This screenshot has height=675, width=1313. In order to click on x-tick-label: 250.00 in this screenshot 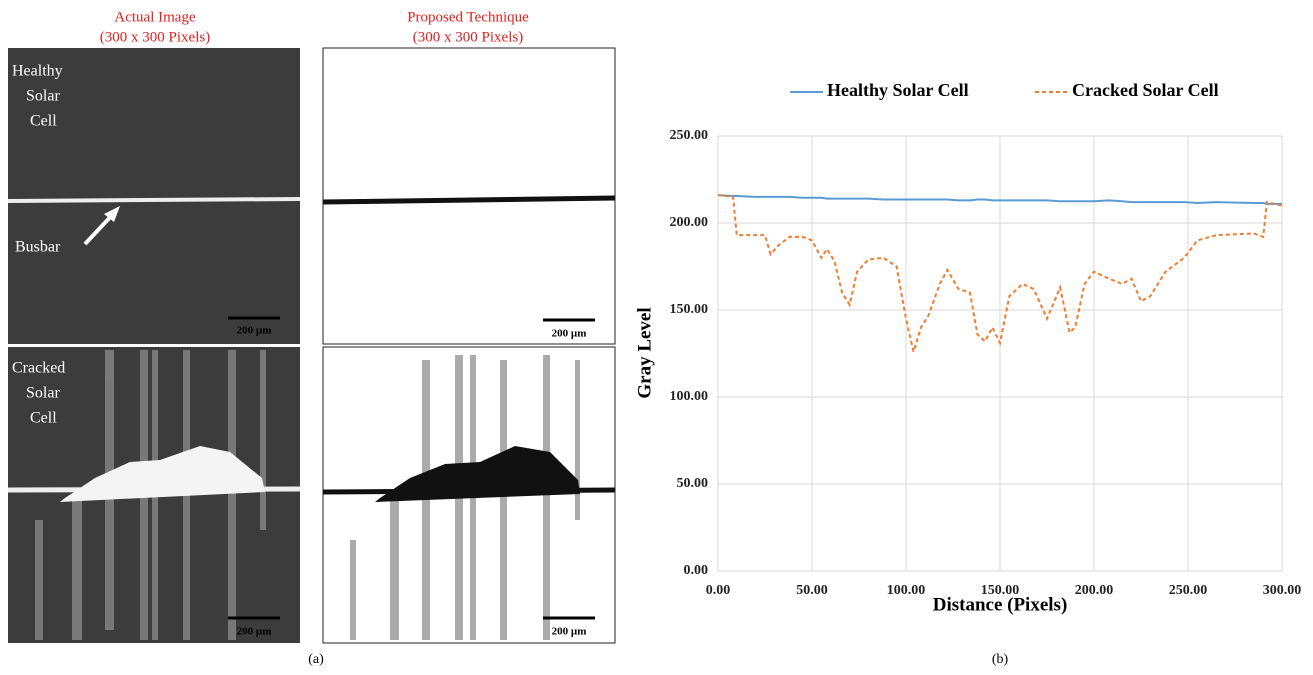, I will do `click(1188, 590)`.